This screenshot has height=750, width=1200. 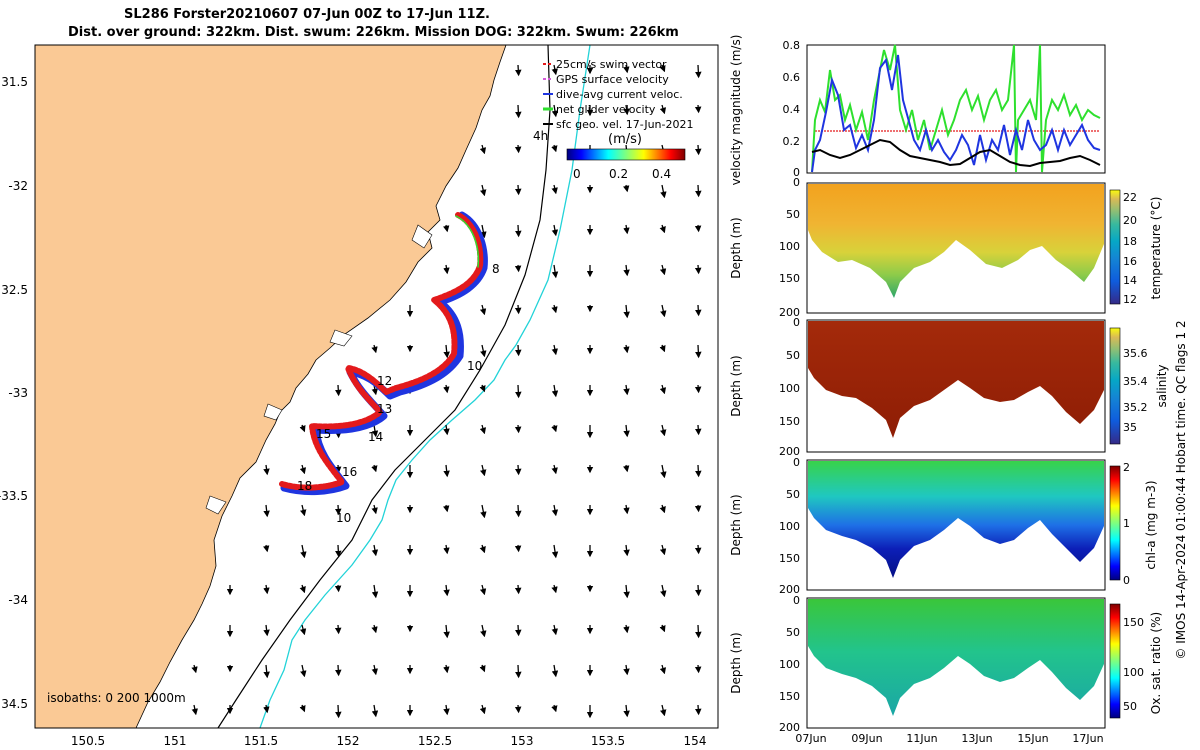 What do you see at coordinates (435, 741) in the screenshot?
I see `lon-tick: 152.5` at bounding box center [435, 741].